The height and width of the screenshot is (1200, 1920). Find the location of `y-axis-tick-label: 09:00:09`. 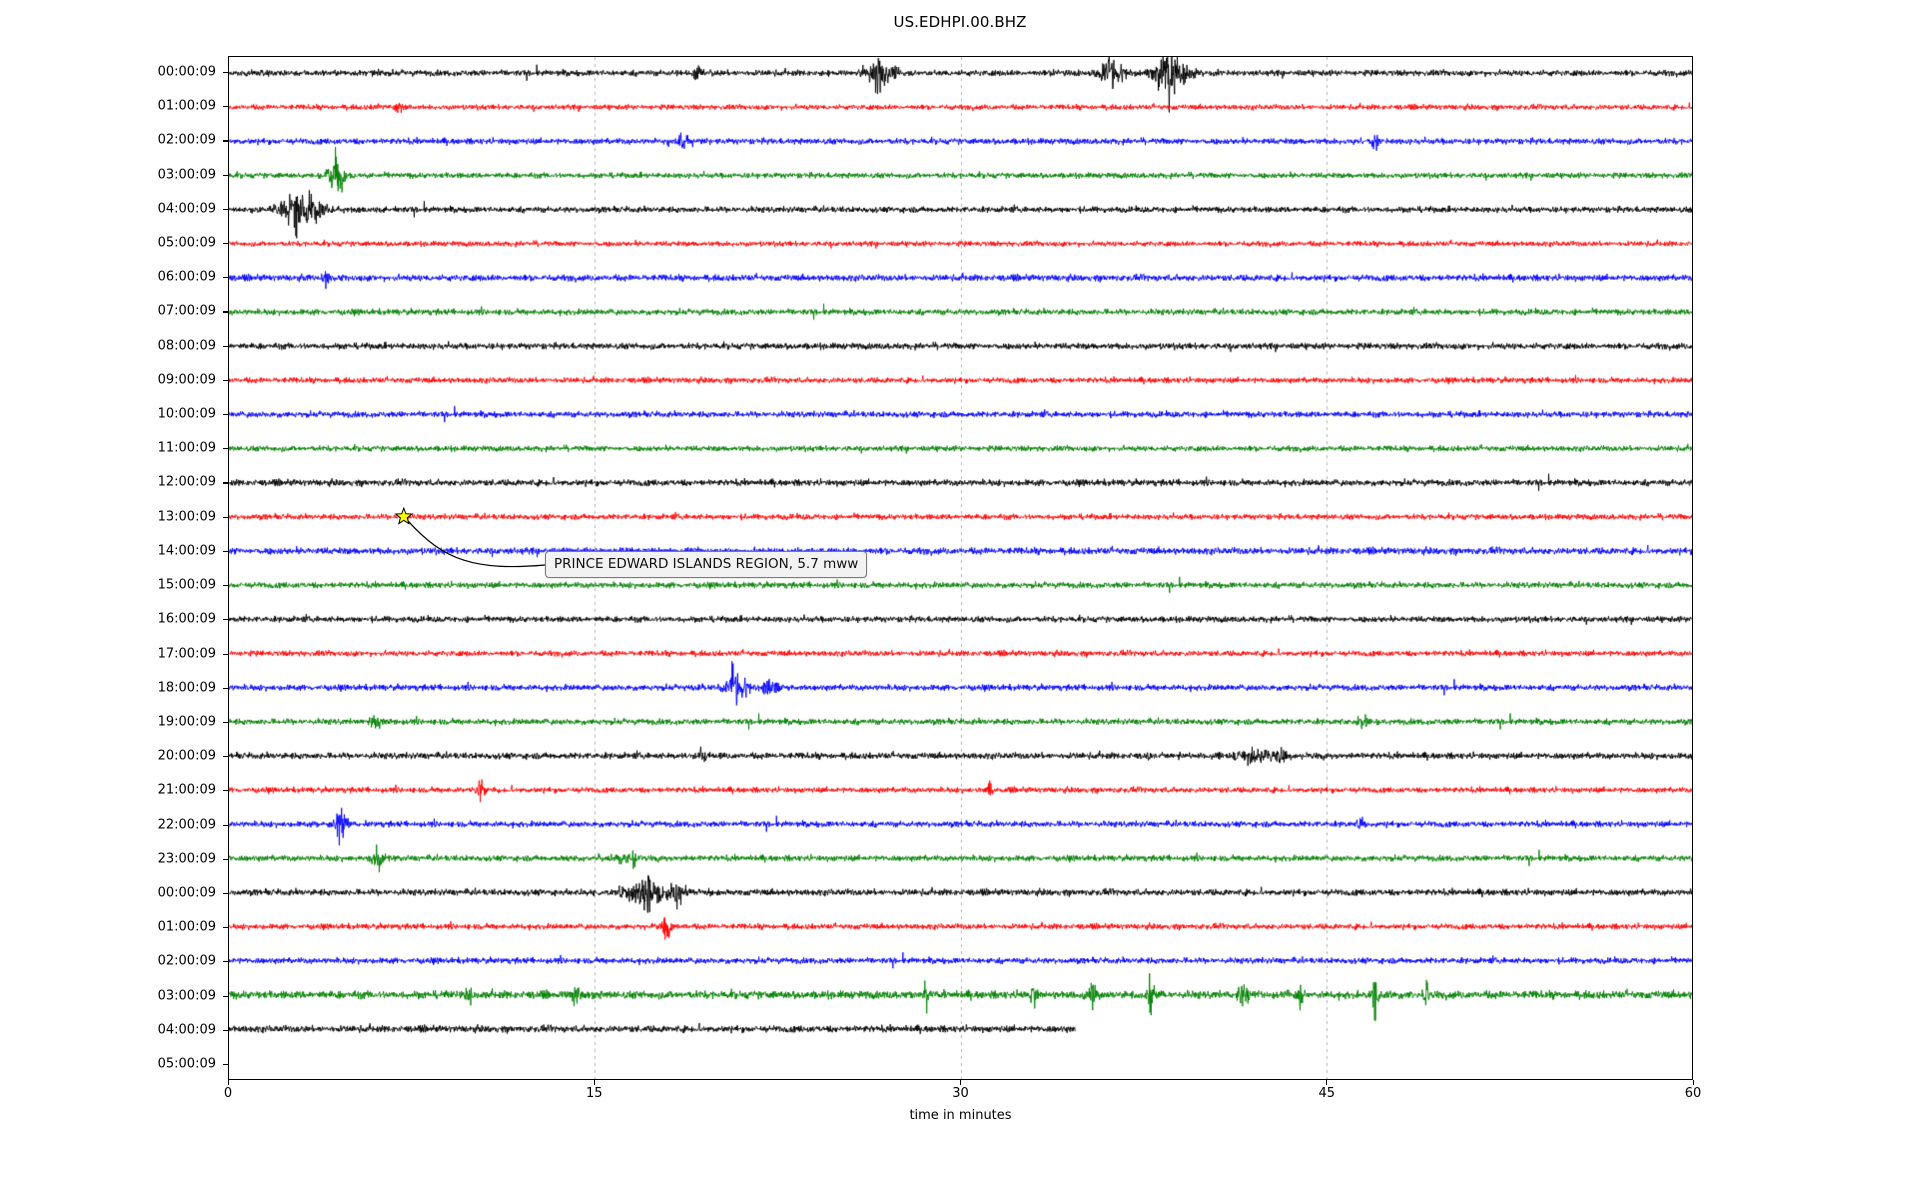

y-axis-tick-label: 09:00:09 is located at coordinates (186, 380).